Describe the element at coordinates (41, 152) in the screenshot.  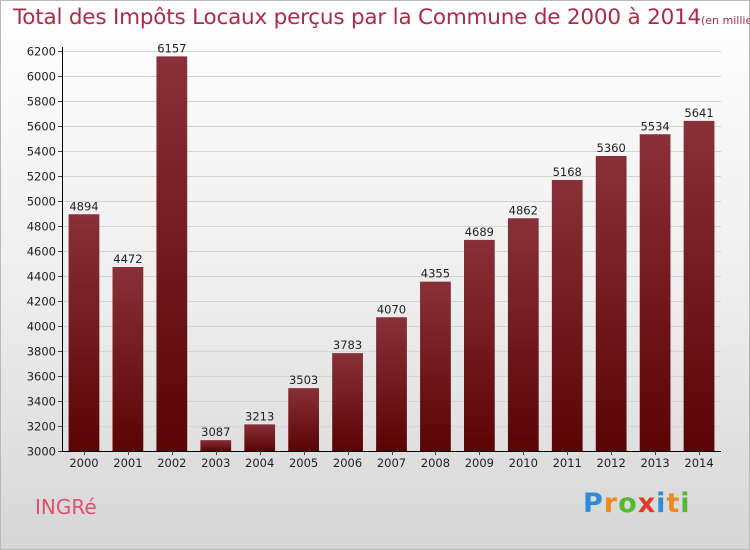
I see `y-tick-label: 5400` at that location.